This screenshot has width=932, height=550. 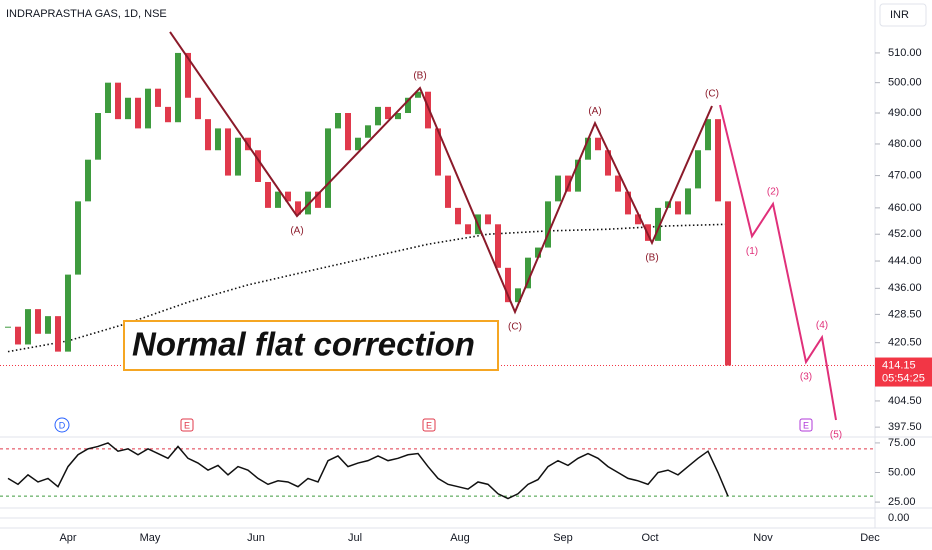 What do you see at coordinates (905, 261) in the screenshot?
I see `y-tick-label: 444.00` at bounding box center [905, 261].